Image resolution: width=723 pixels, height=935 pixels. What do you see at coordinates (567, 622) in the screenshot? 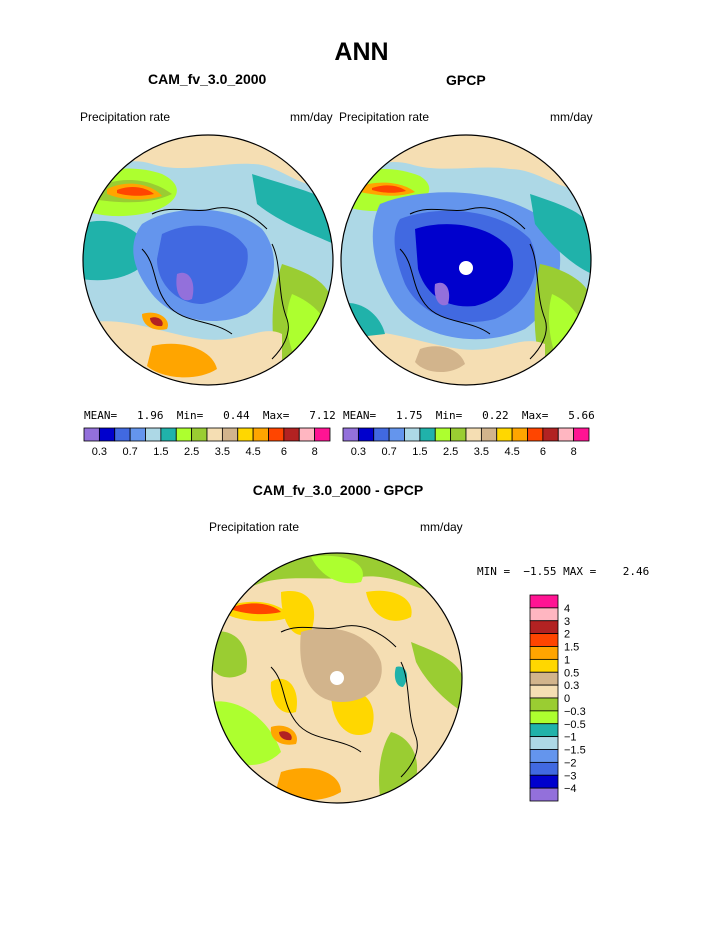
I see `colorbar-tick-label: 3` at bounding box center [567, 622].